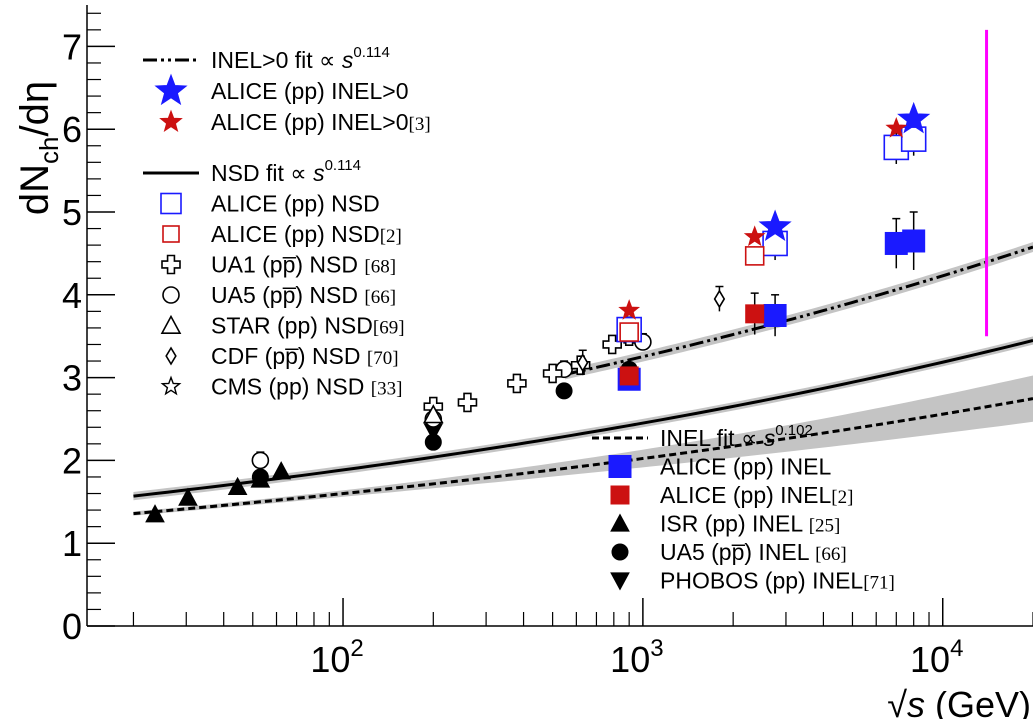 Image resolution: width=1033 pixels, height=719 pixels. I want to click on legend-nsd-label-0: NSD fit ∝ s0.114, so click(286, 171).